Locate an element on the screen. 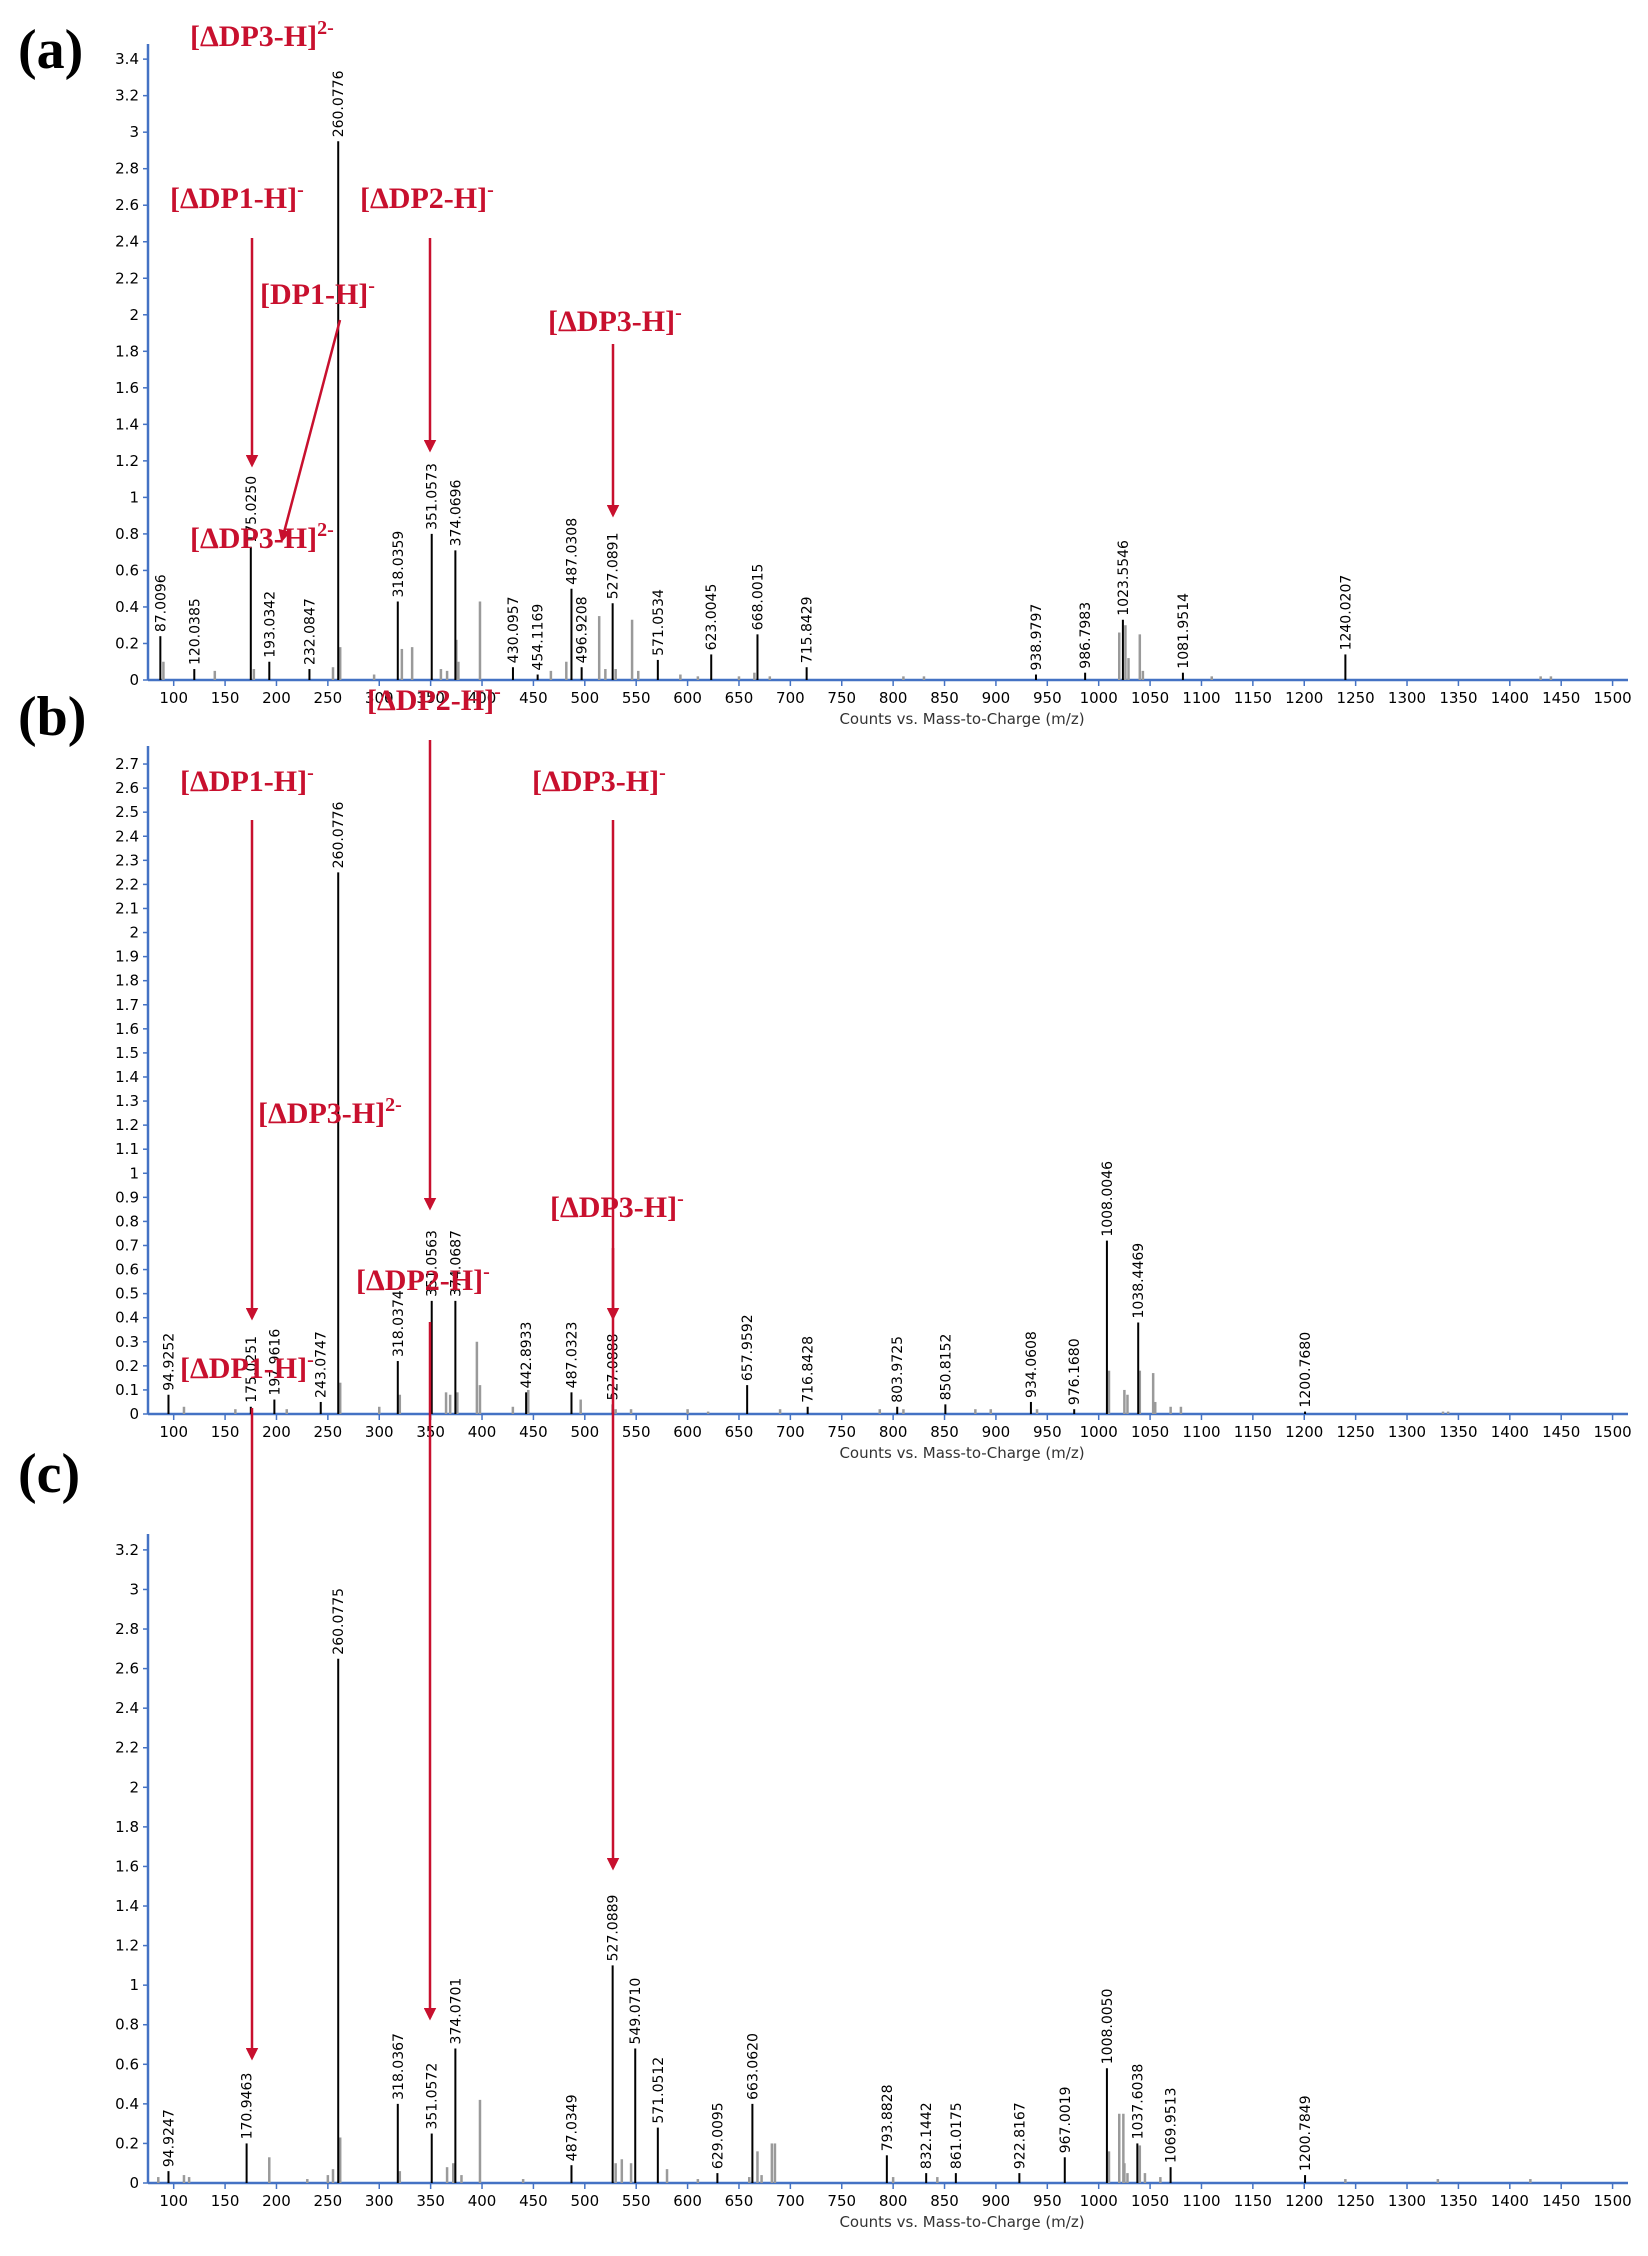  y-tick-label: 0.8 is located at coordinates (127, 534).